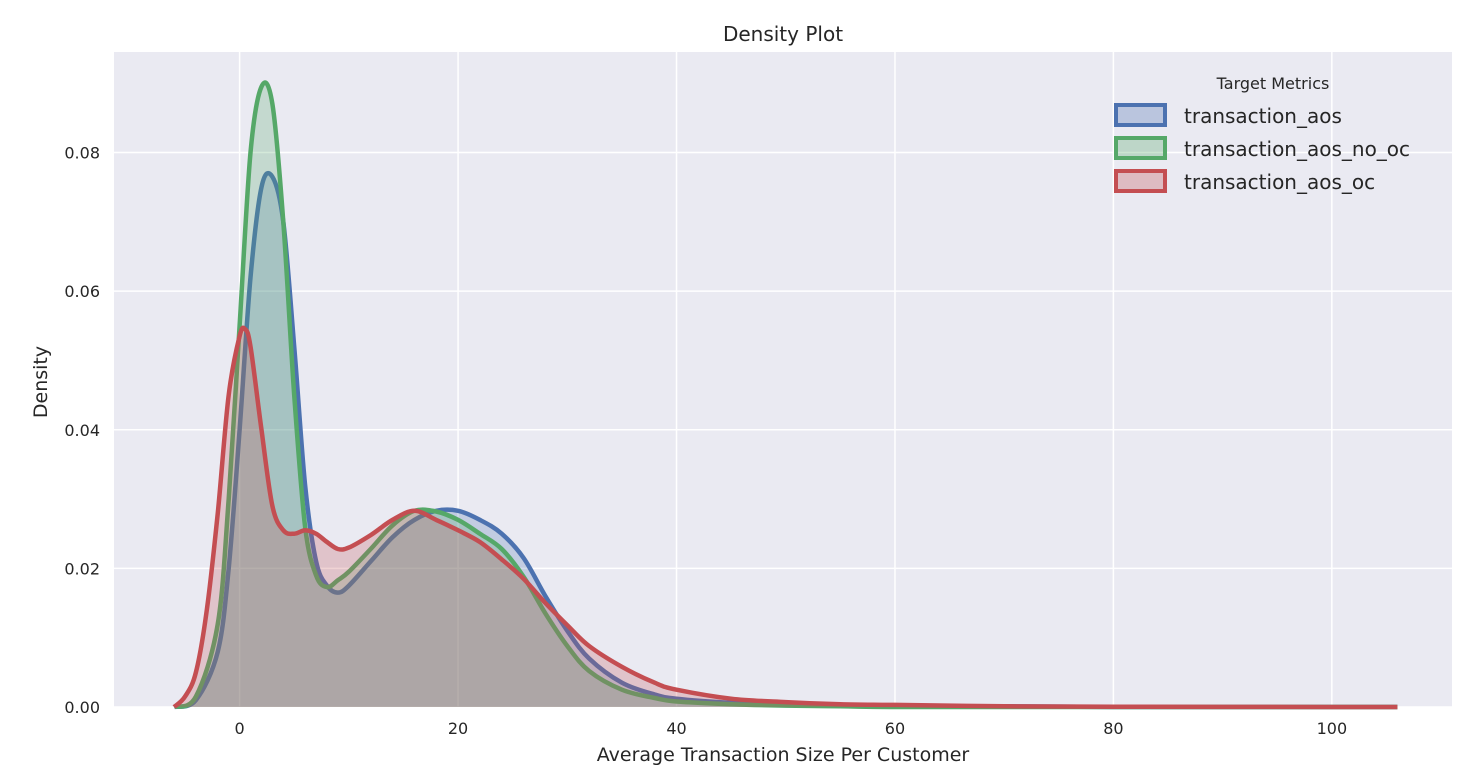 This screenshot has height=782, width=1474. I want to click on y-tick-label: 0.02, so click(82, 568).